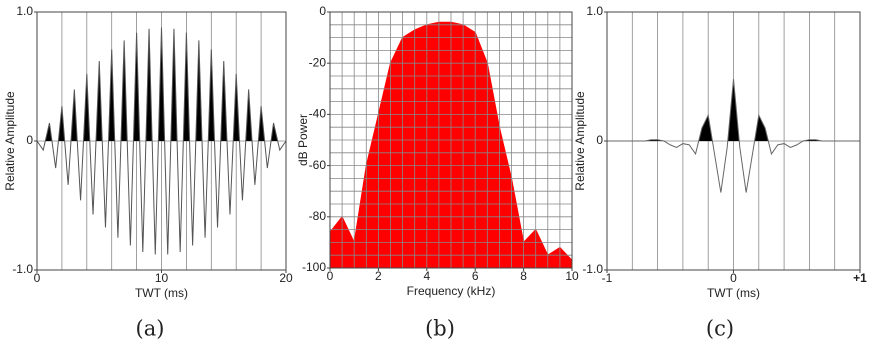  What do you see at coordinates (318, 114) in the screenshot?
I see `y-tick-label: -40` at bounding box center [318, 114].